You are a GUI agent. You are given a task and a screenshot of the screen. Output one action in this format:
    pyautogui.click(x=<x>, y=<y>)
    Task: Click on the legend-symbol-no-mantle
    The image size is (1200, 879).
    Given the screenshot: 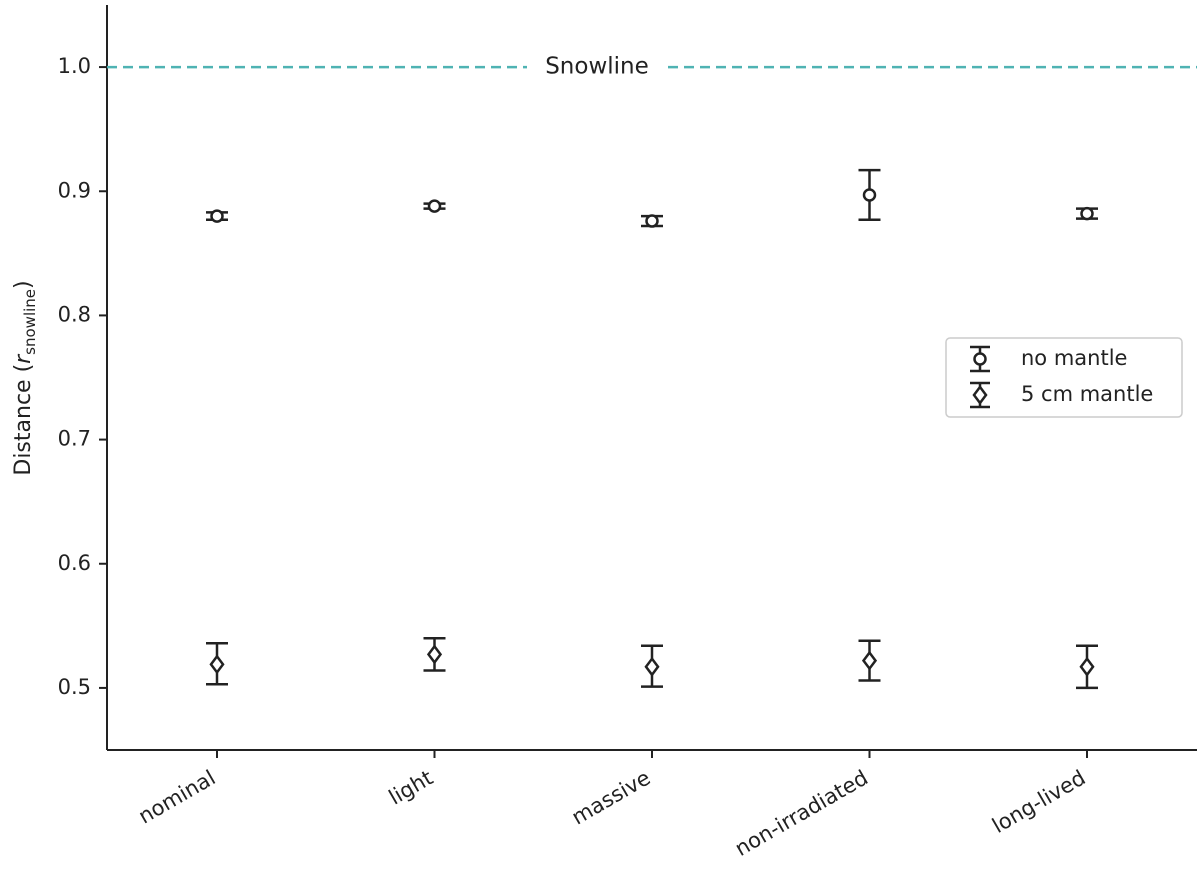 What is the action you would take?
    pyautogui.click(x=980, y=359)
    